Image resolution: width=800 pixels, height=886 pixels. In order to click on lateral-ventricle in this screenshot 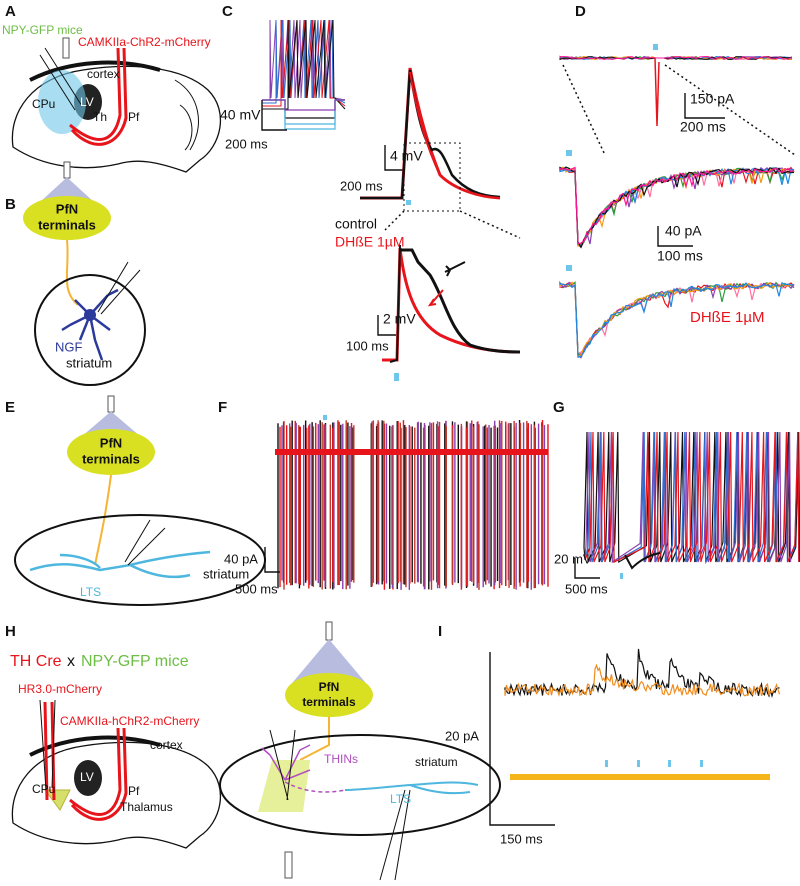, I will do `click(88, 778)`.